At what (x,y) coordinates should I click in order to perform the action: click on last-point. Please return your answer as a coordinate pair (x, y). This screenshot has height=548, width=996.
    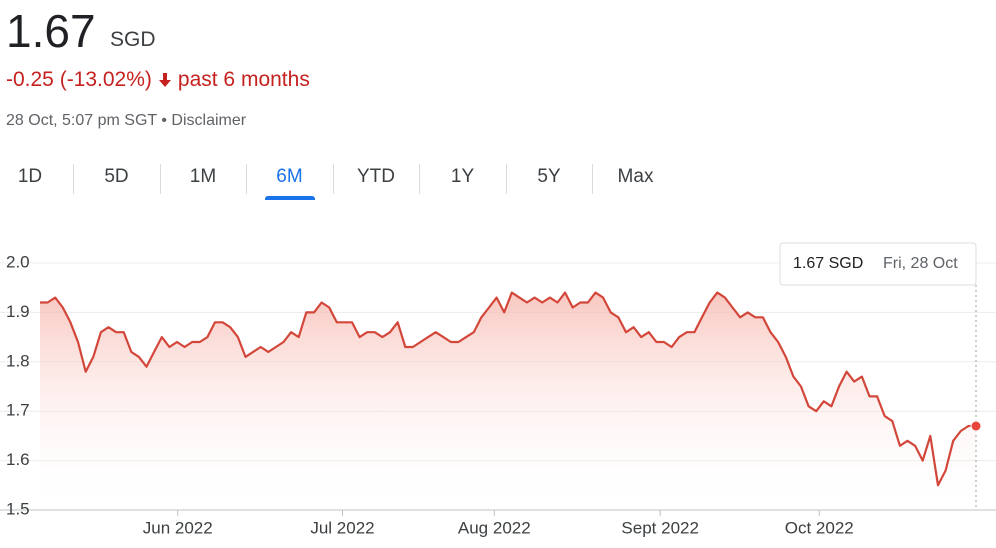
    Looking at the image, I should click on (976, 426).